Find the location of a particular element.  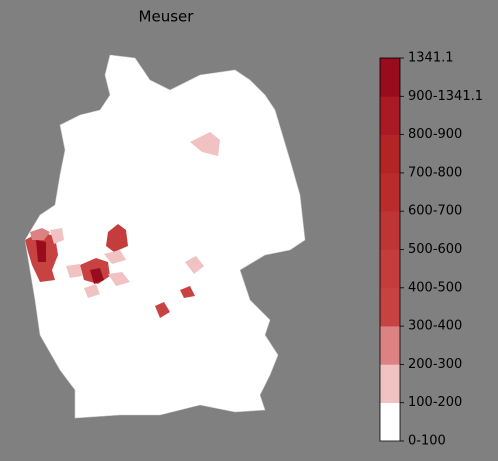

map-title: Meuser is located at coordinates (167, 17).